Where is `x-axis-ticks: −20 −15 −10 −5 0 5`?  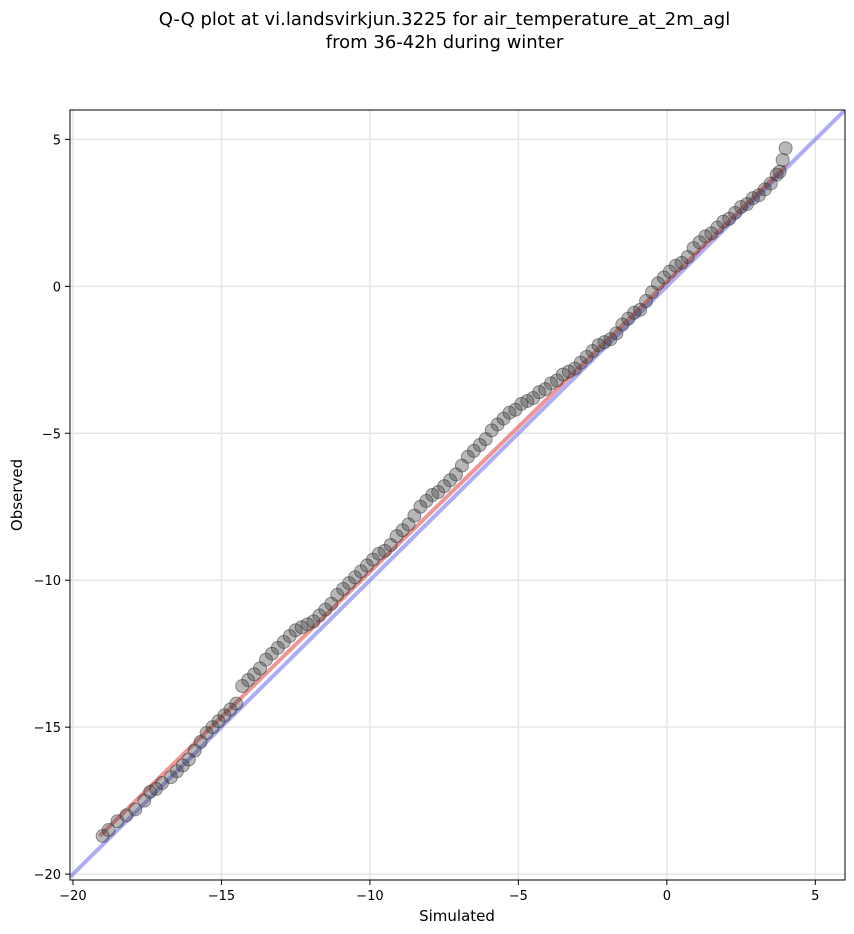
x-axis-ticks: −20 −15 −10 −5 0 5 is located at coordinates (439, 892).